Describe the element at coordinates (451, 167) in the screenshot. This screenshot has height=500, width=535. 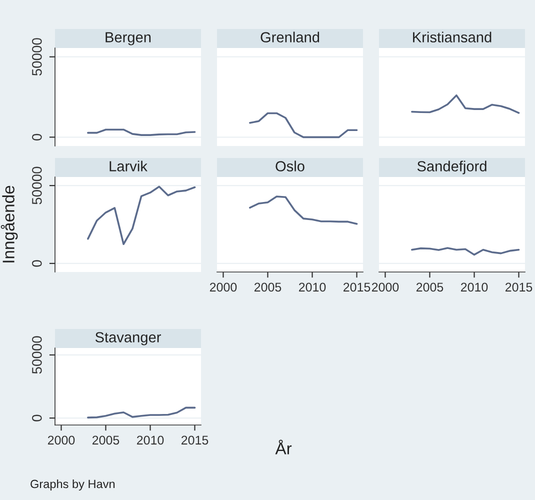
I see `chart-title: Sandefjord` at that location.